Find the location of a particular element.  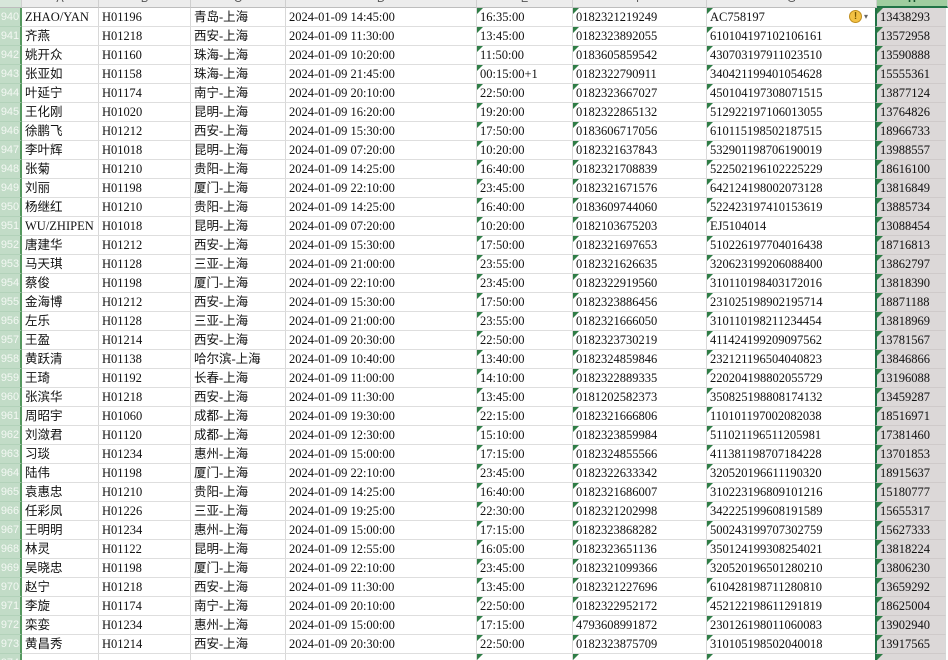

cell-flight-number: H01234 is located at coordinates (145, 625).